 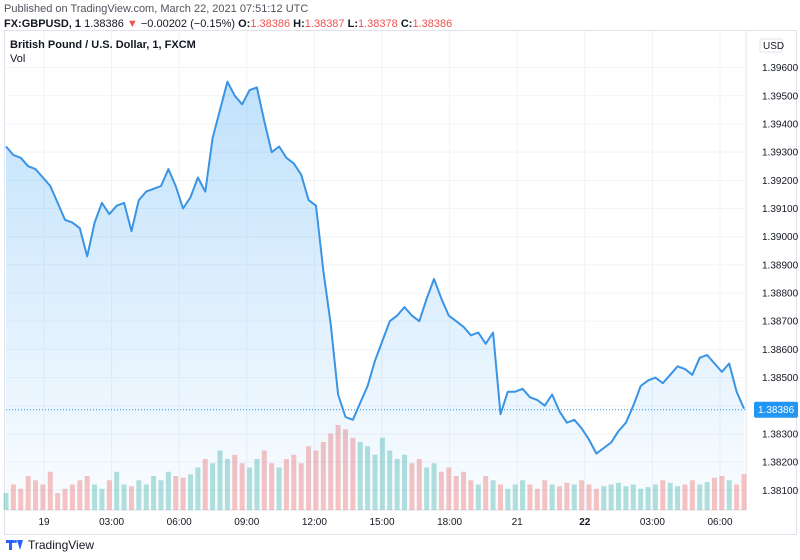 What do you see at coordinates (780, 68) in the screenshot?
I see `y-tick-label: 1.39600` at bounding box center [780, 68].